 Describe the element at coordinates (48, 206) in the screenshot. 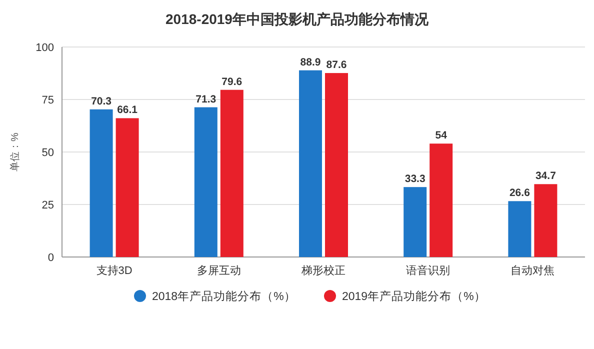

I see `y-tick-label: 25` at that location.